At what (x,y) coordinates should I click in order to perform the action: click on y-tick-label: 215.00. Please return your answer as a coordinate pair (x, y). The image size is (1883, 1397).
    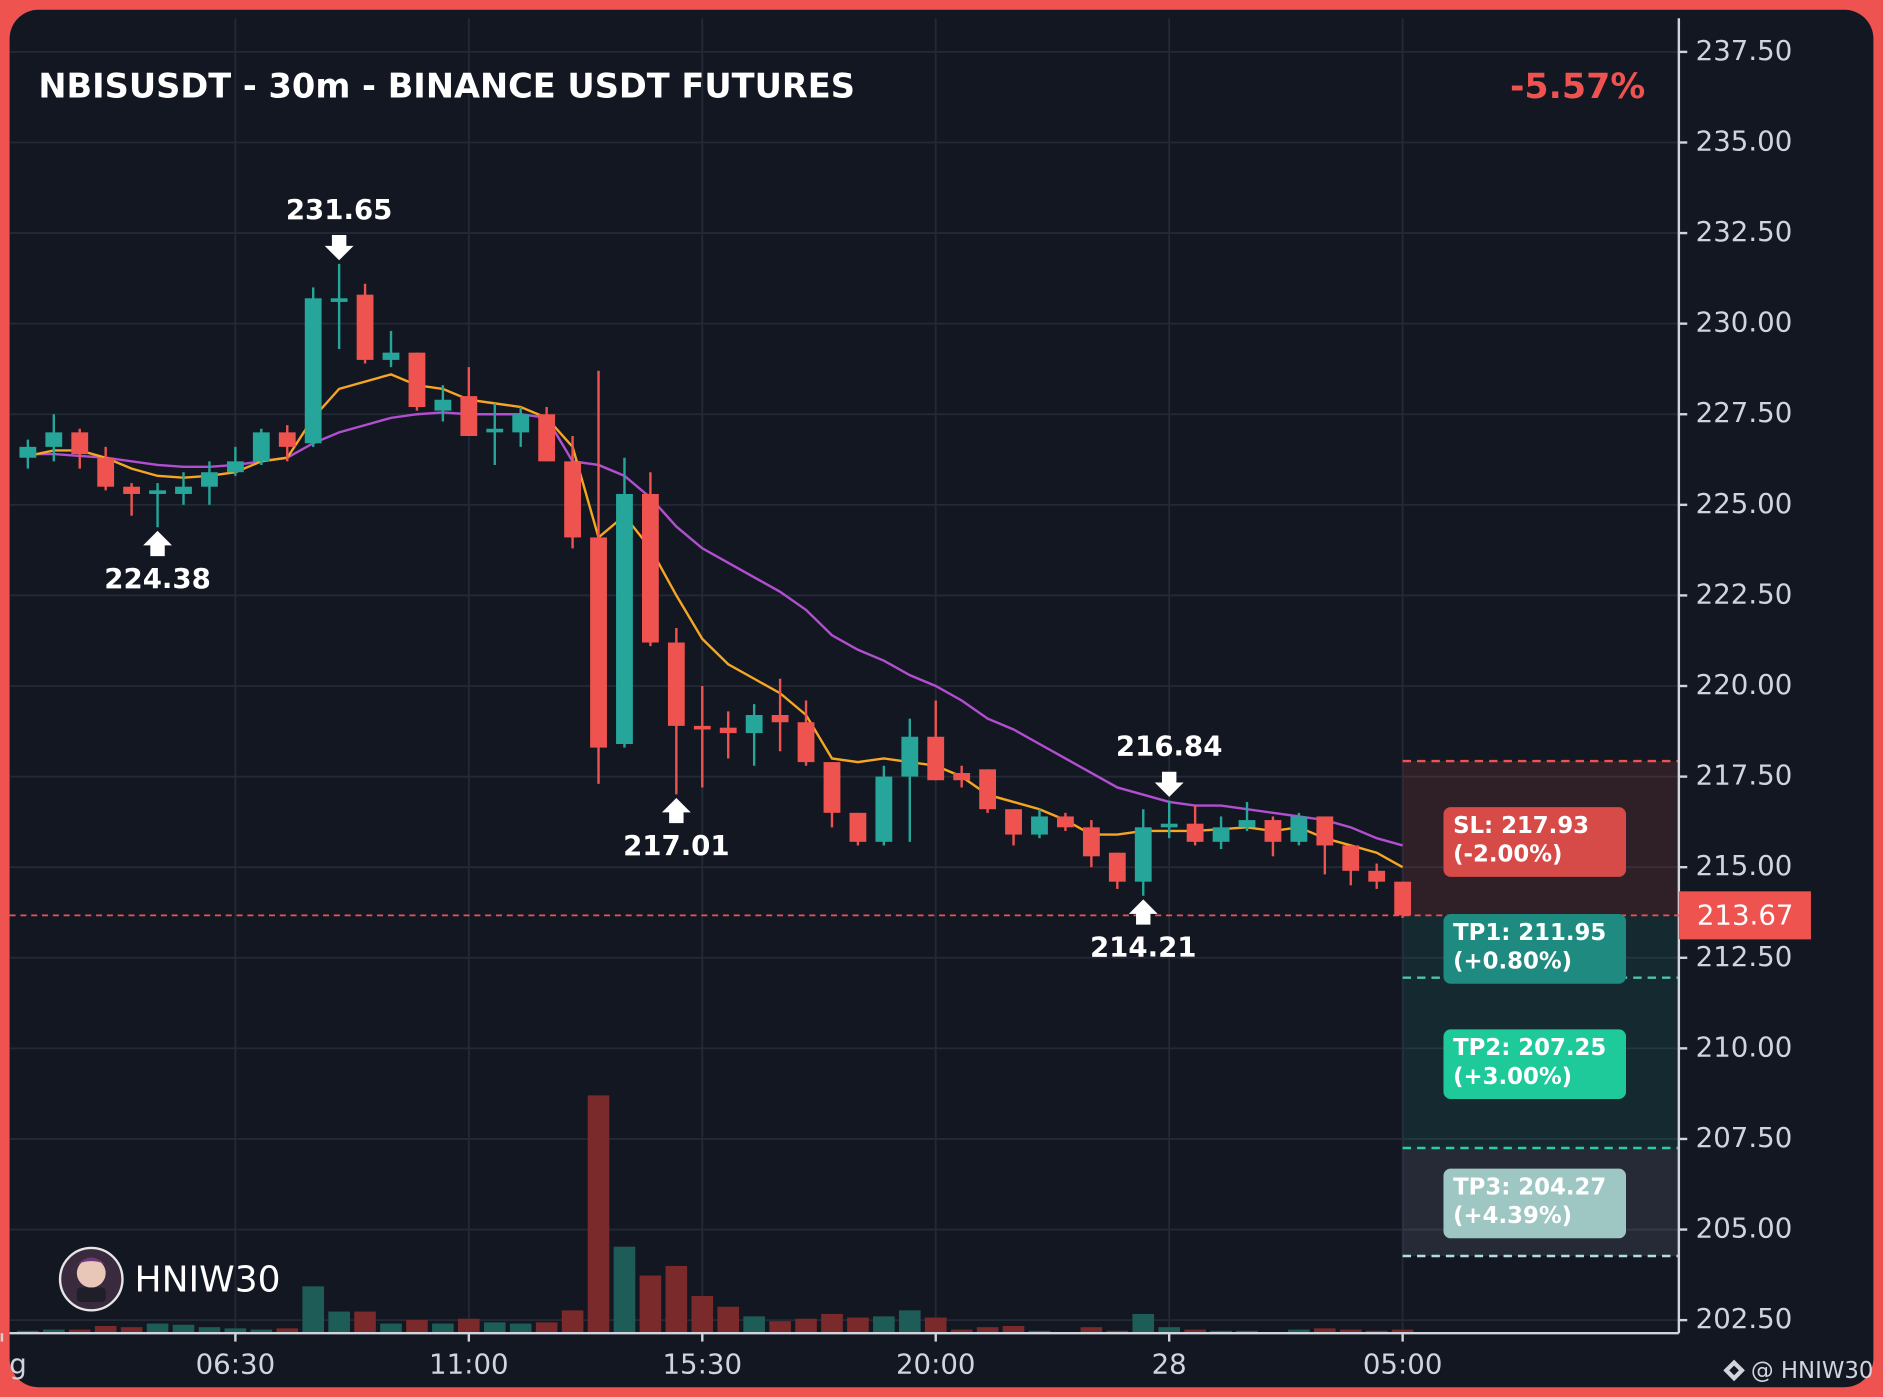
    Looking at the image, I should click on (1744, 865).